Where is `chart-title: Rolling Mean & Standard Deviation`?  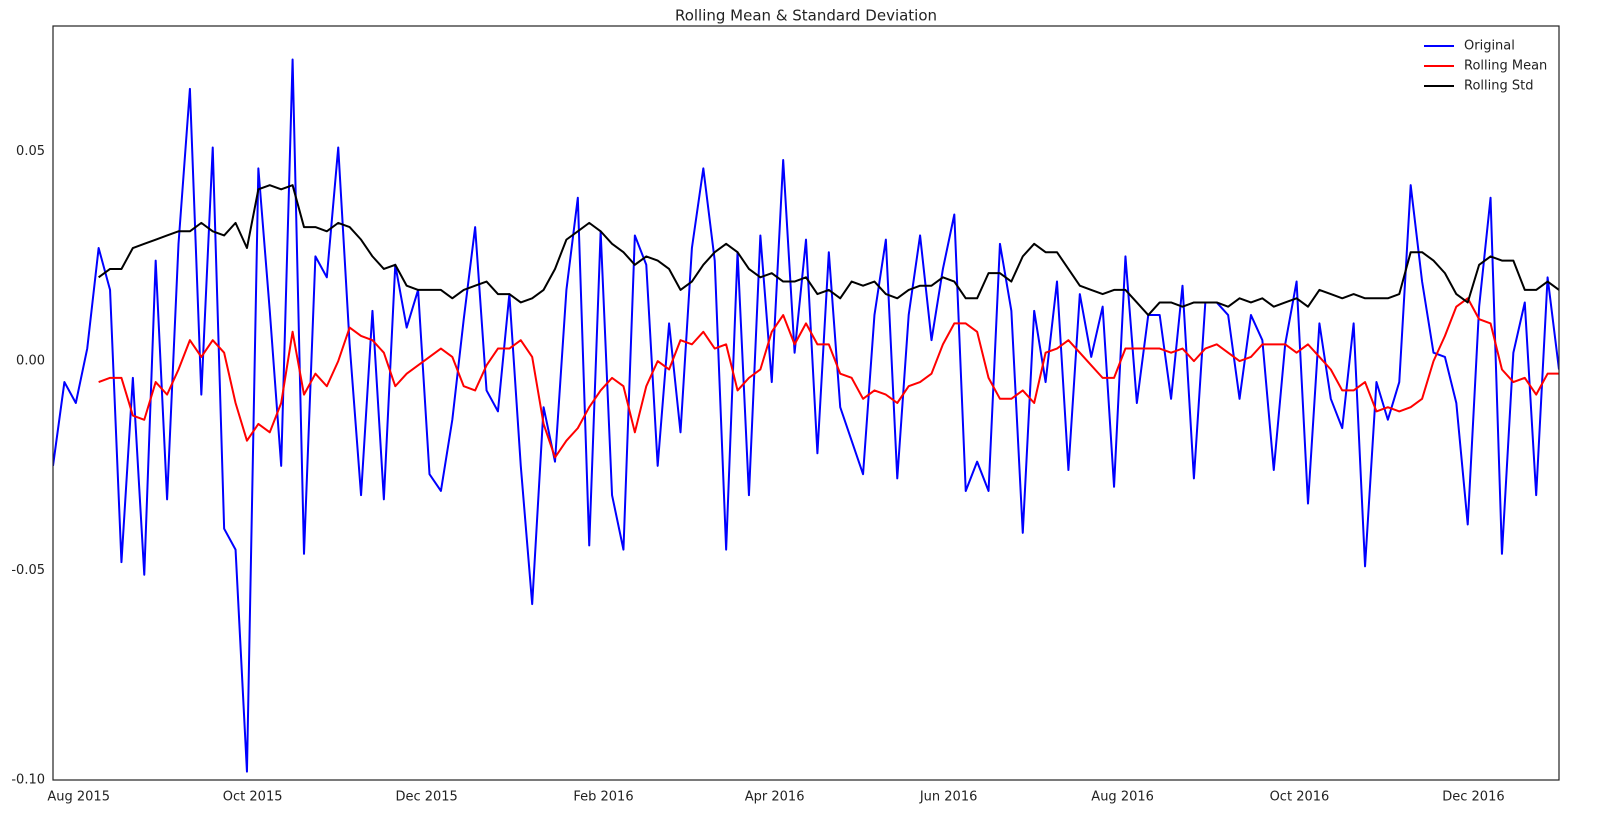 chart-title: Rolling Mean & Standard Deviation is located at coordinates (806, 16).